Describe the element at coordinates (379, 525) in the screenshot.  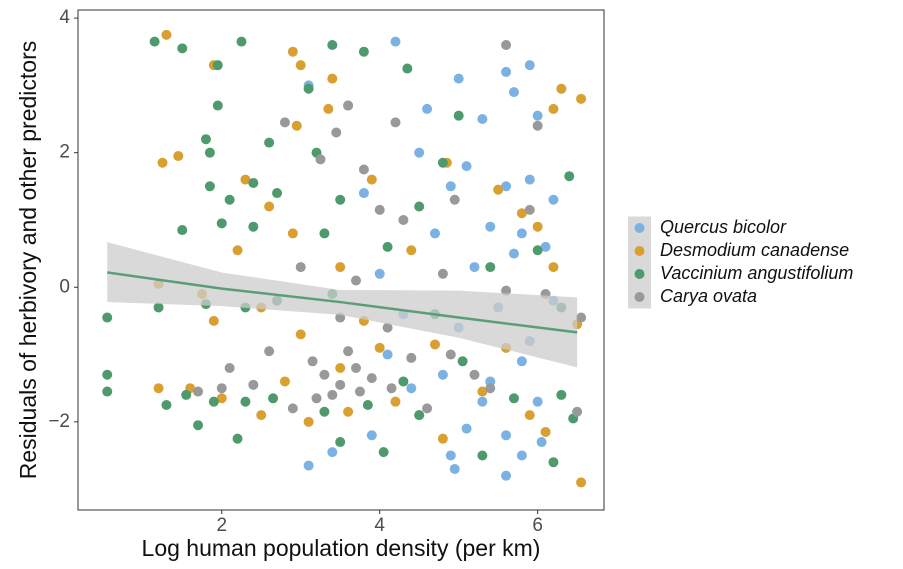
I see `x-tick-label: 4` at that location.